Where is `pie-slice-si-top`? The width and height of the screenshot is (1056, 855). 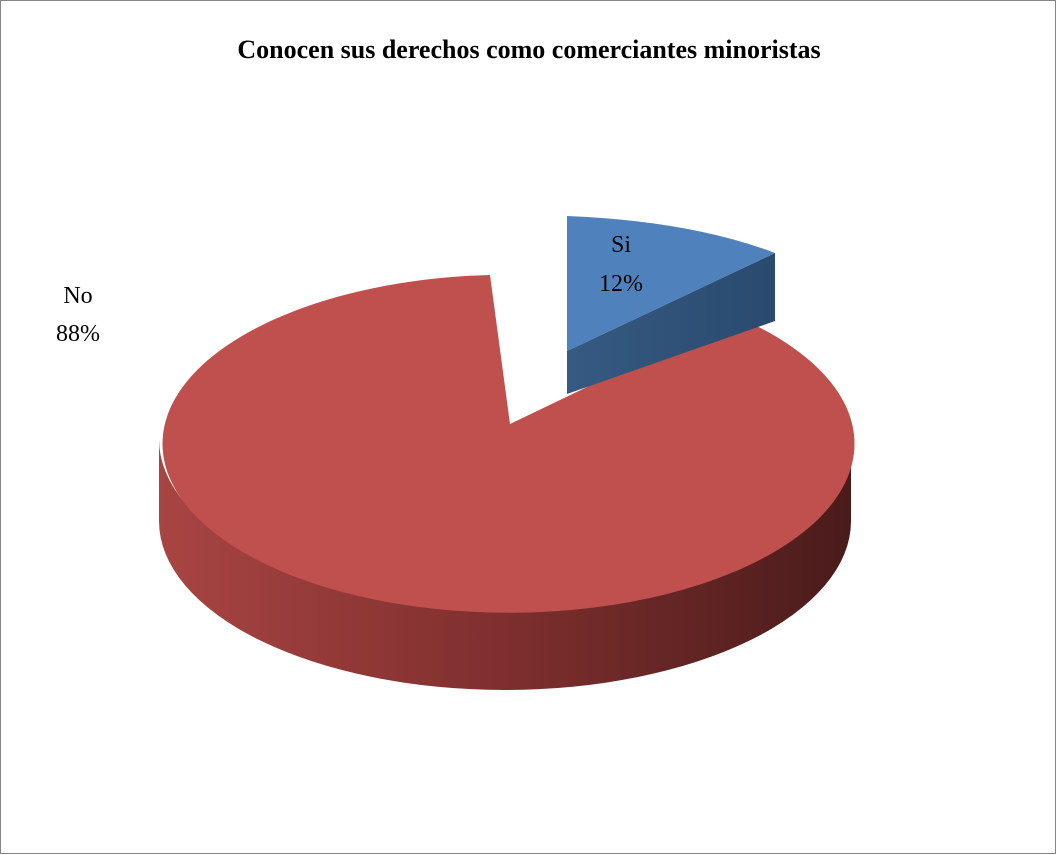 pie-slice-si-top is located at coordinates (671, 283).